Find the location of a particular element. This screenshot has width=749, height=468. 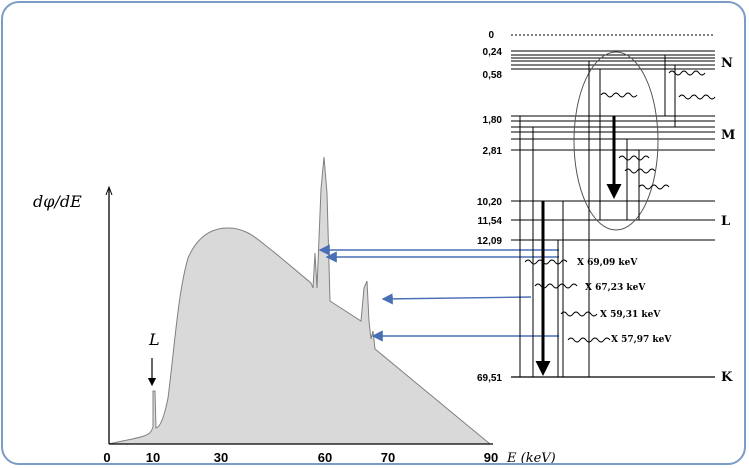

level-69-51: 69,51 is located at coordinates (489, 378).